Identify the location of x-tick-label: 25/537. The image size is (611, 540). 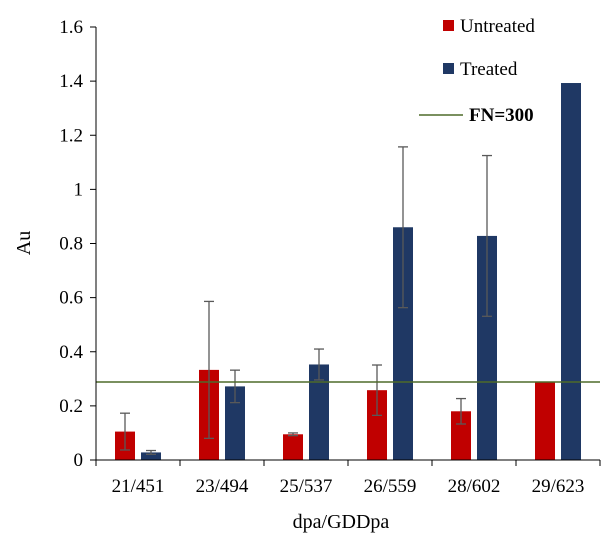
(306, 486).